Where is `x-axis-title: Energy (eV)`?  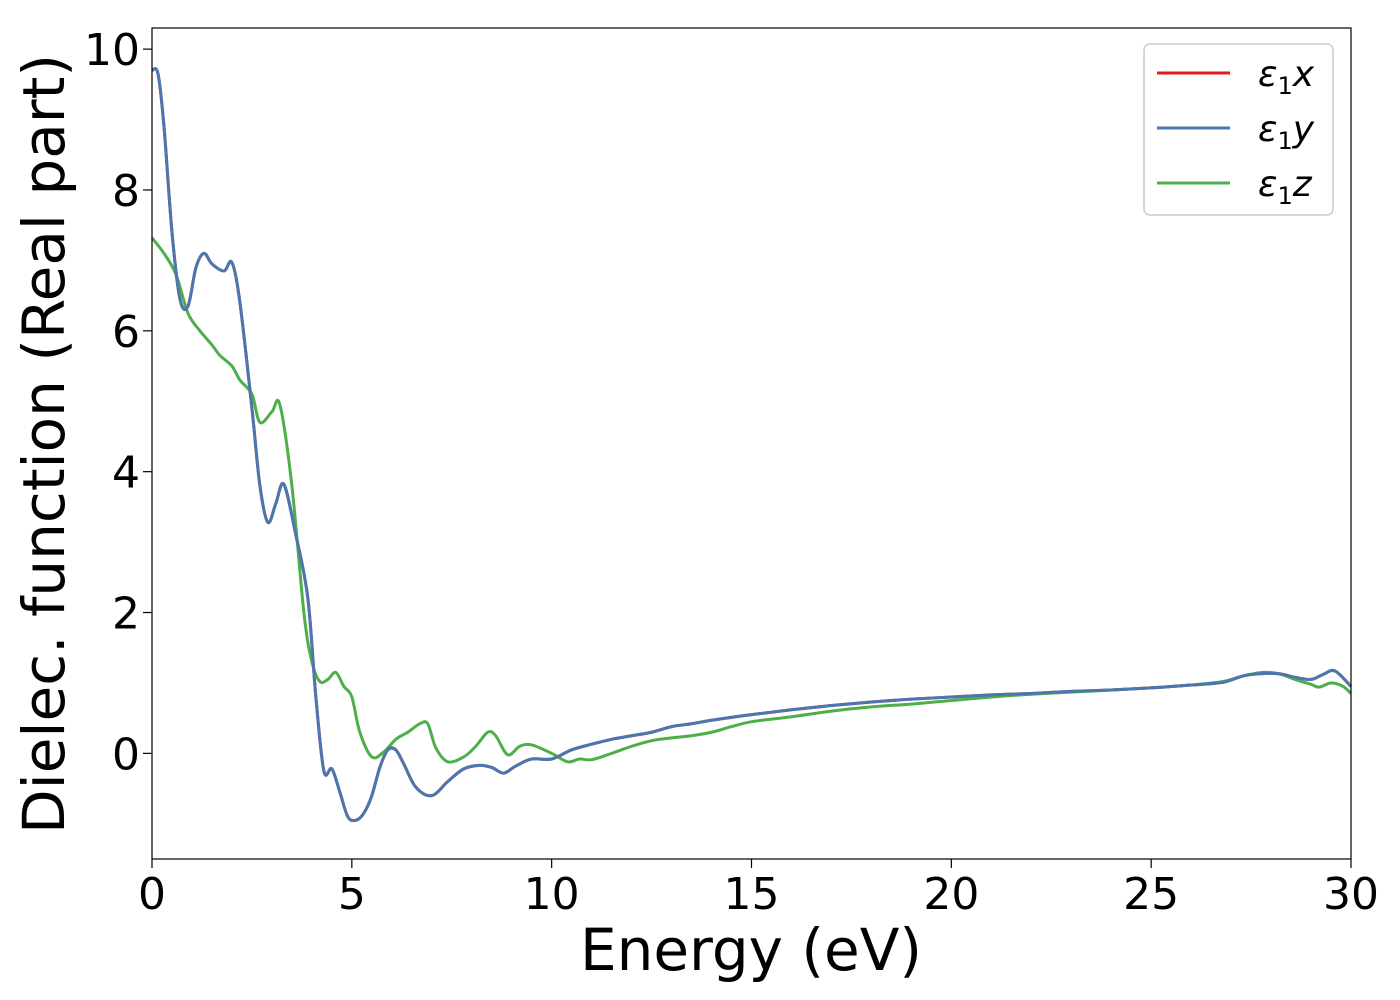
x-axis-title: Energy (eV) is located at coordinates (751, 950).